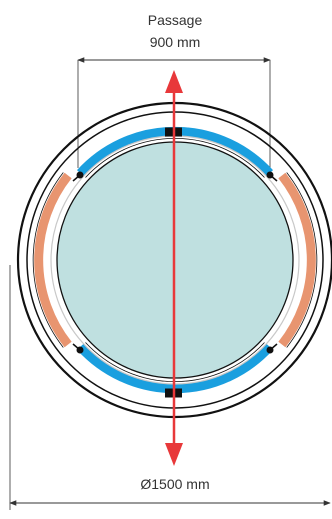  What do you see at coordinates (78, 348) in the screenshot?
I see `roller-bottom-left` at bounding box center [78, 348].